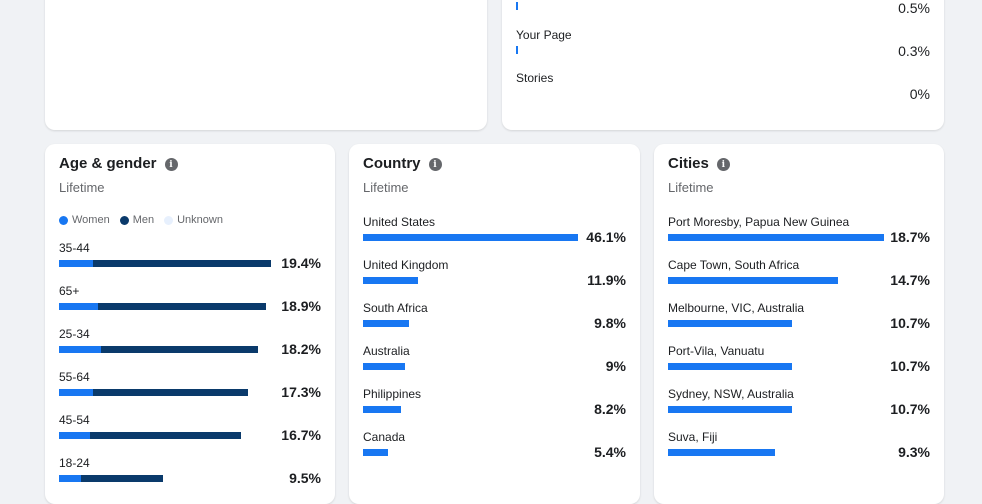 This screenshot has width=982, height=504. What do you see at coordinates (731, 394) in the screenshot?
I see `bar-label: Sydney, NSW, Australia` at bounding box center [731, 394].